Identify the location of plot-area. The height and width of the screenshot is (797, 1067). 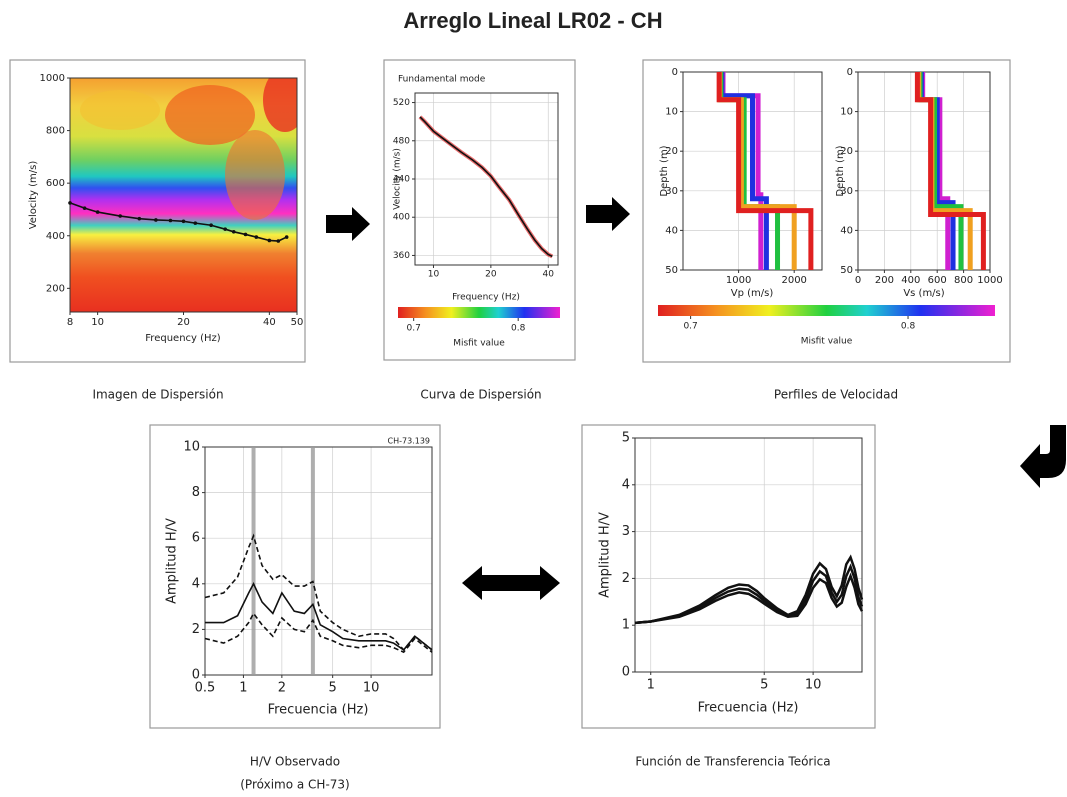
(318, 561).